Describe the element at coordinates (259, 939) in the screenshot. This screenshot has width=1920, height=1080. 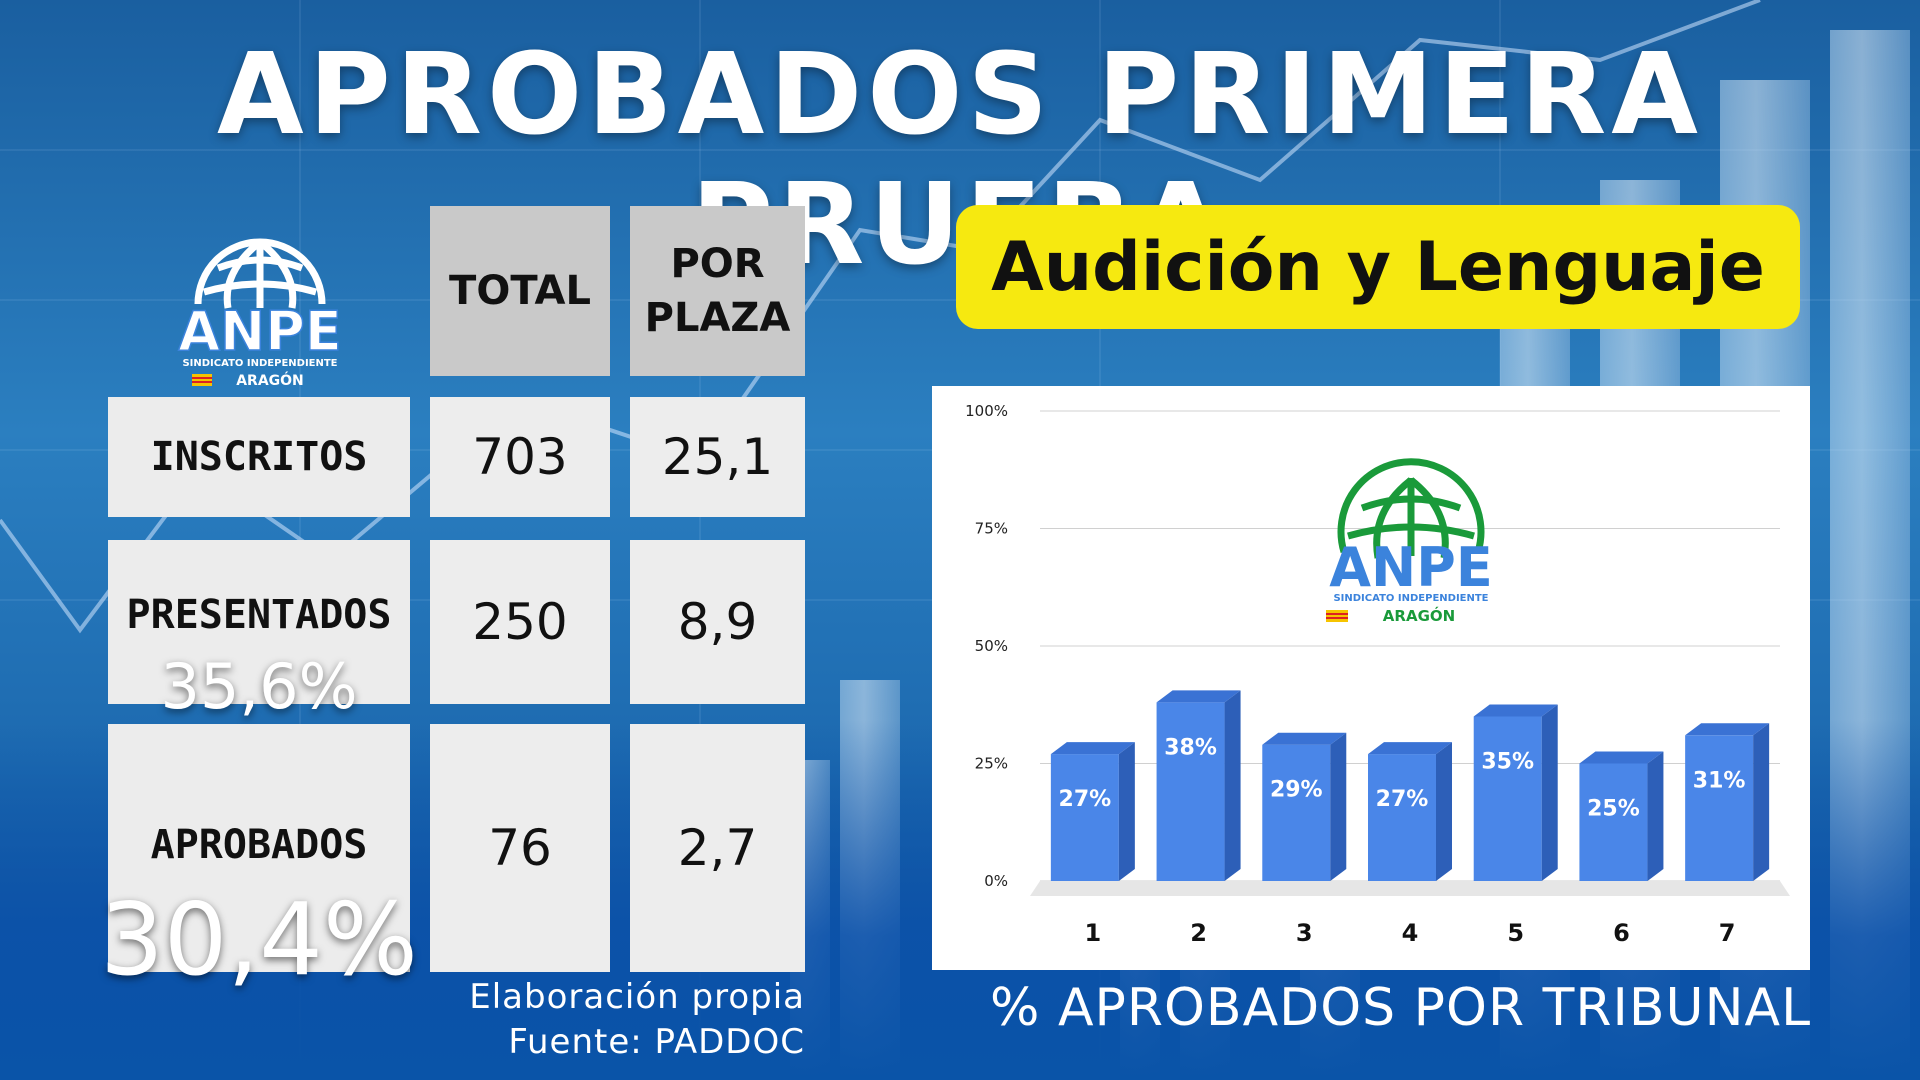
I see `aprobados-percentage: 30,4%` at that location.